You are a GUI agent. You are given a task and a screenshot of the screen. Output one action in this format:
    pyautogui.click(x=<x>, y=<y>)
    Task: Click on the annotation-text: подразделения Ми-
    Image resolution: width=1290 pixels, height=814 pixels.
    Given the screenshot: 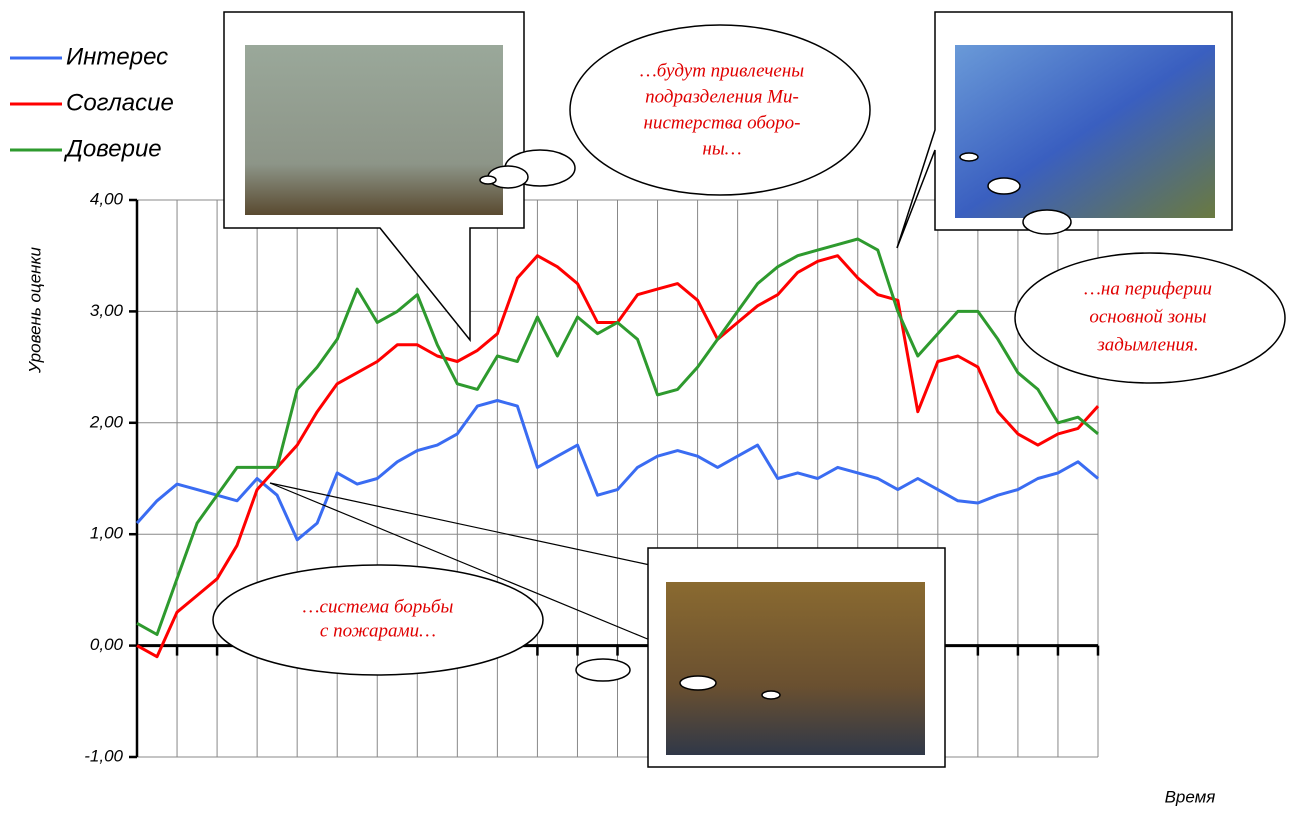 What is the action you would take?
    pyautogui.click(x=722, y=96)
    